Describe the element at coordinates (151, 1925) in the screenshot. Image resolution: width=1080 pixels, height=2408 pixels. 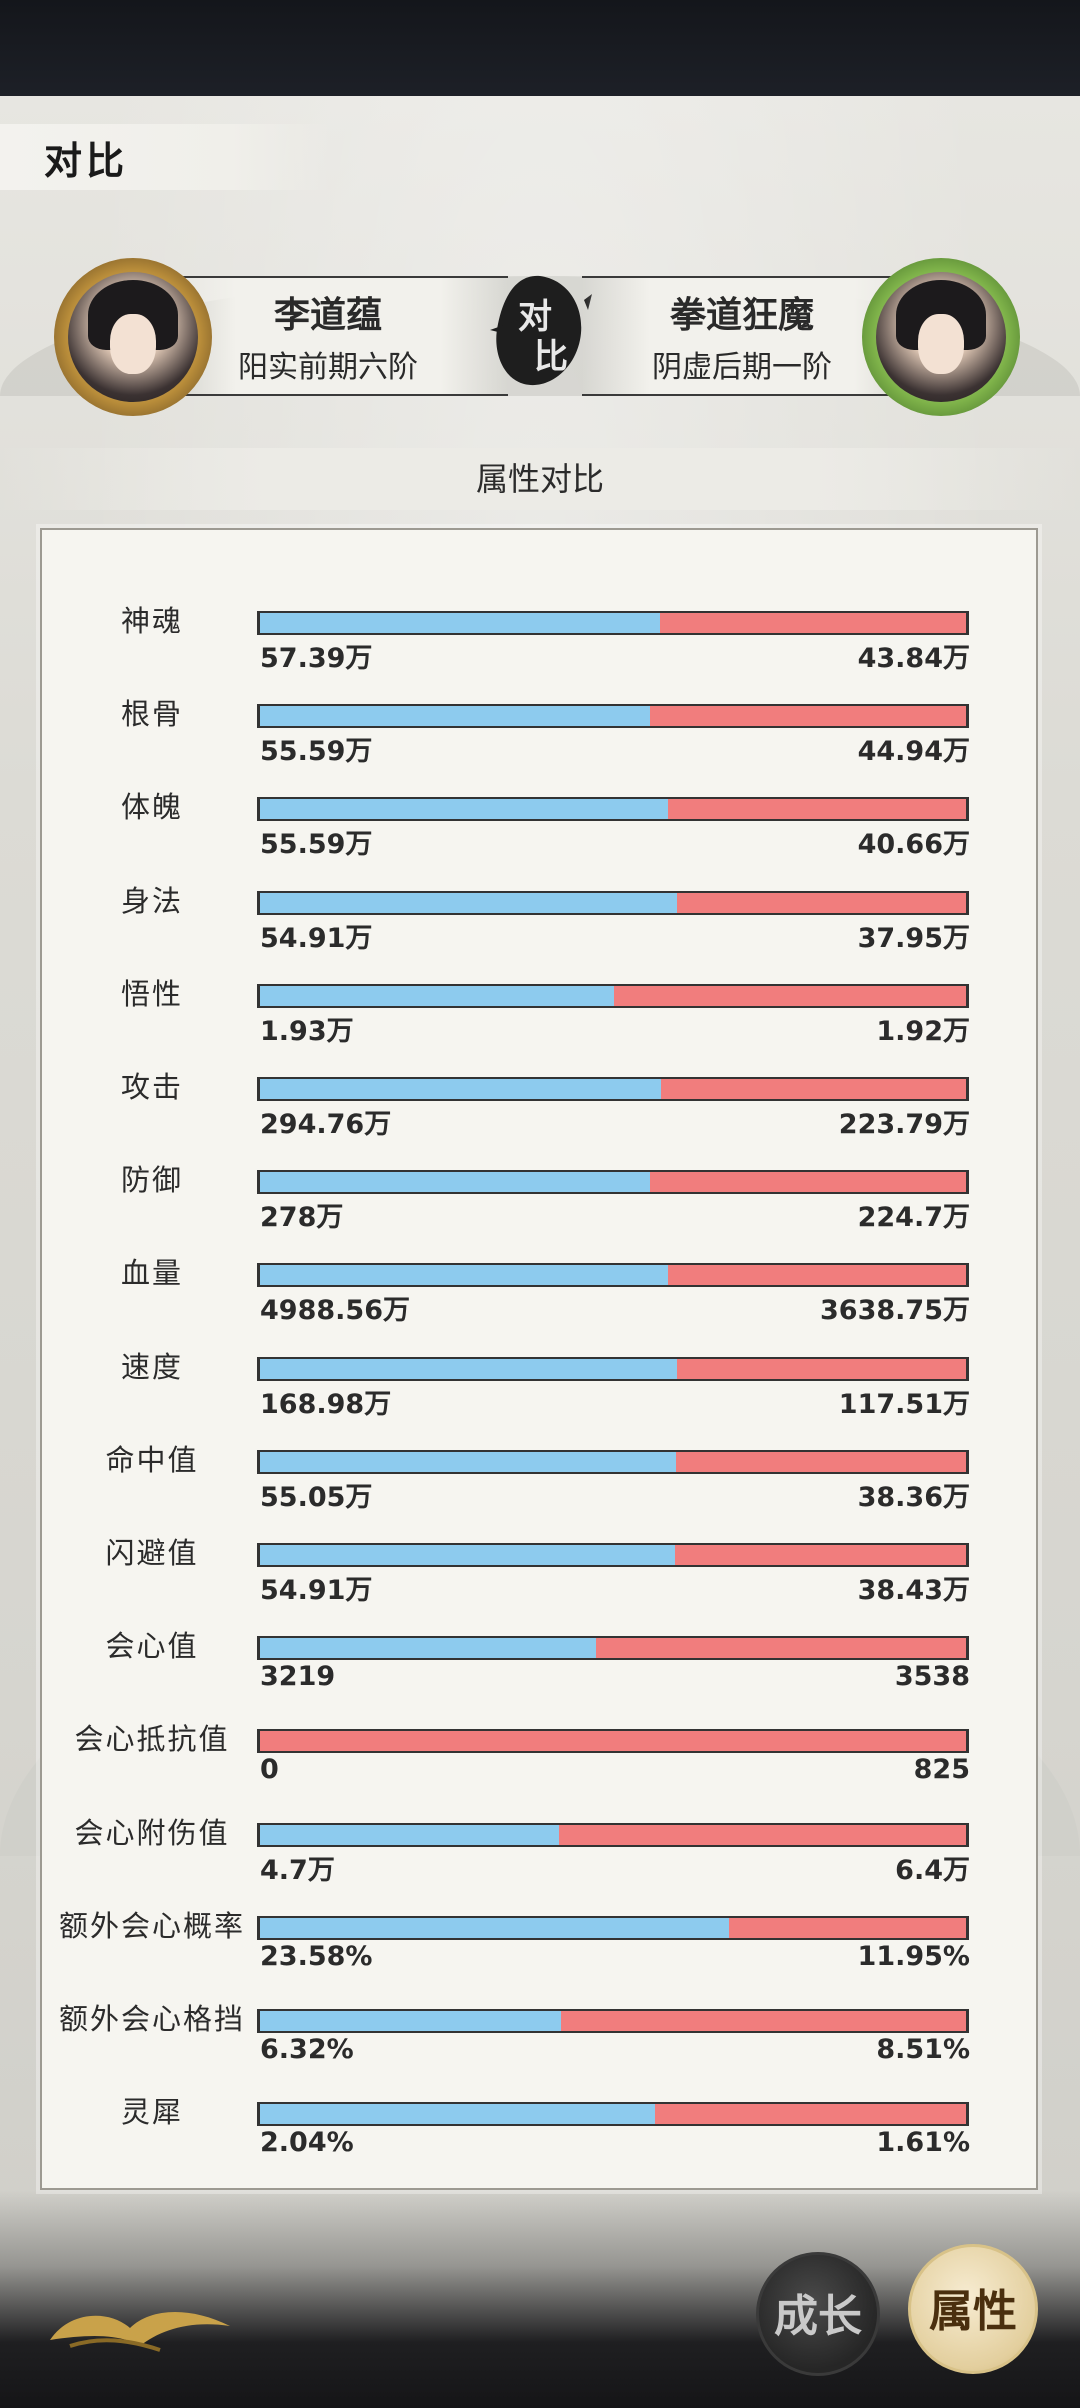
I see `stat-label: 额外会心概率` at that location.